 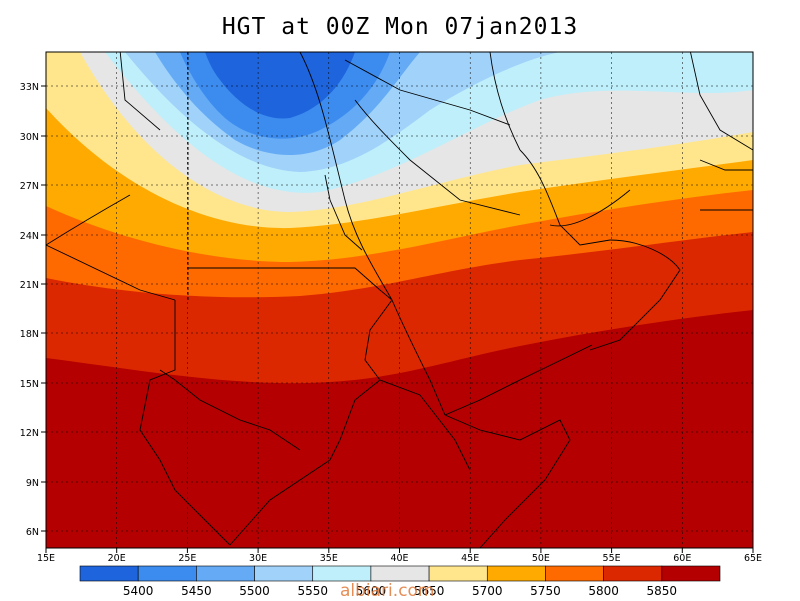 I want to click on lon-label: 55E, so click(x=612, y=558).